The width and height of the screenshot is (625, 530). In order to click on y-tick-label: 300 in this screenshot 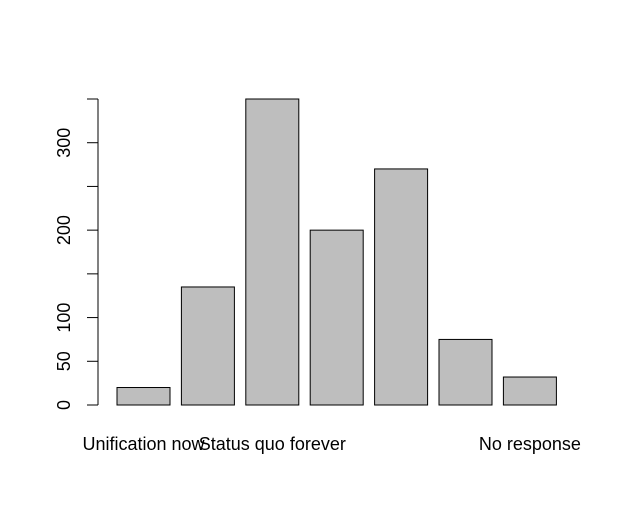, I will do `click(64, 143)`.